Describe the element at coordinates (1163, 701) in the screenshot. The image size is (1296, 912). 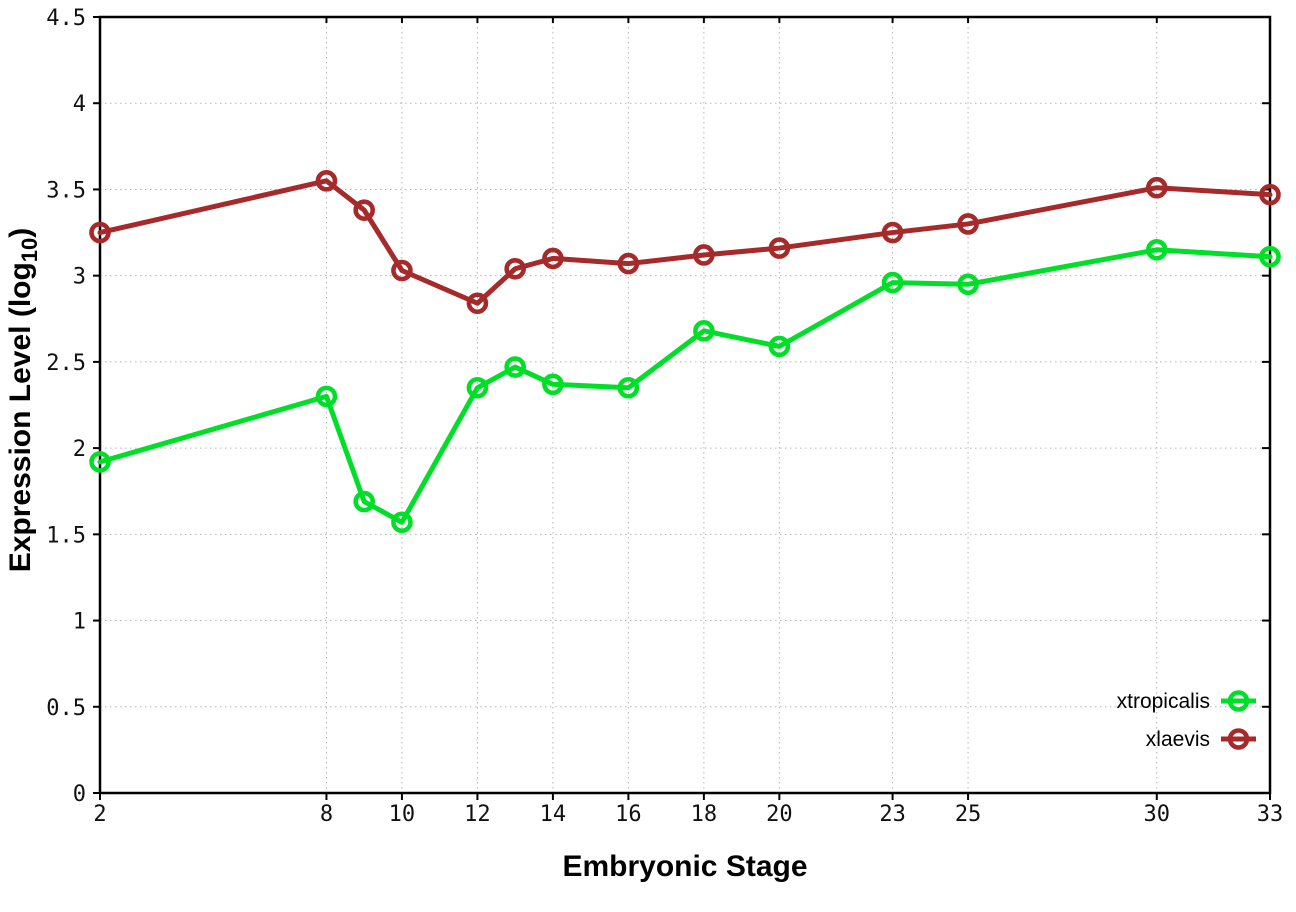
I see `legend-label-xtropicalis: xtropicalis` at that location.